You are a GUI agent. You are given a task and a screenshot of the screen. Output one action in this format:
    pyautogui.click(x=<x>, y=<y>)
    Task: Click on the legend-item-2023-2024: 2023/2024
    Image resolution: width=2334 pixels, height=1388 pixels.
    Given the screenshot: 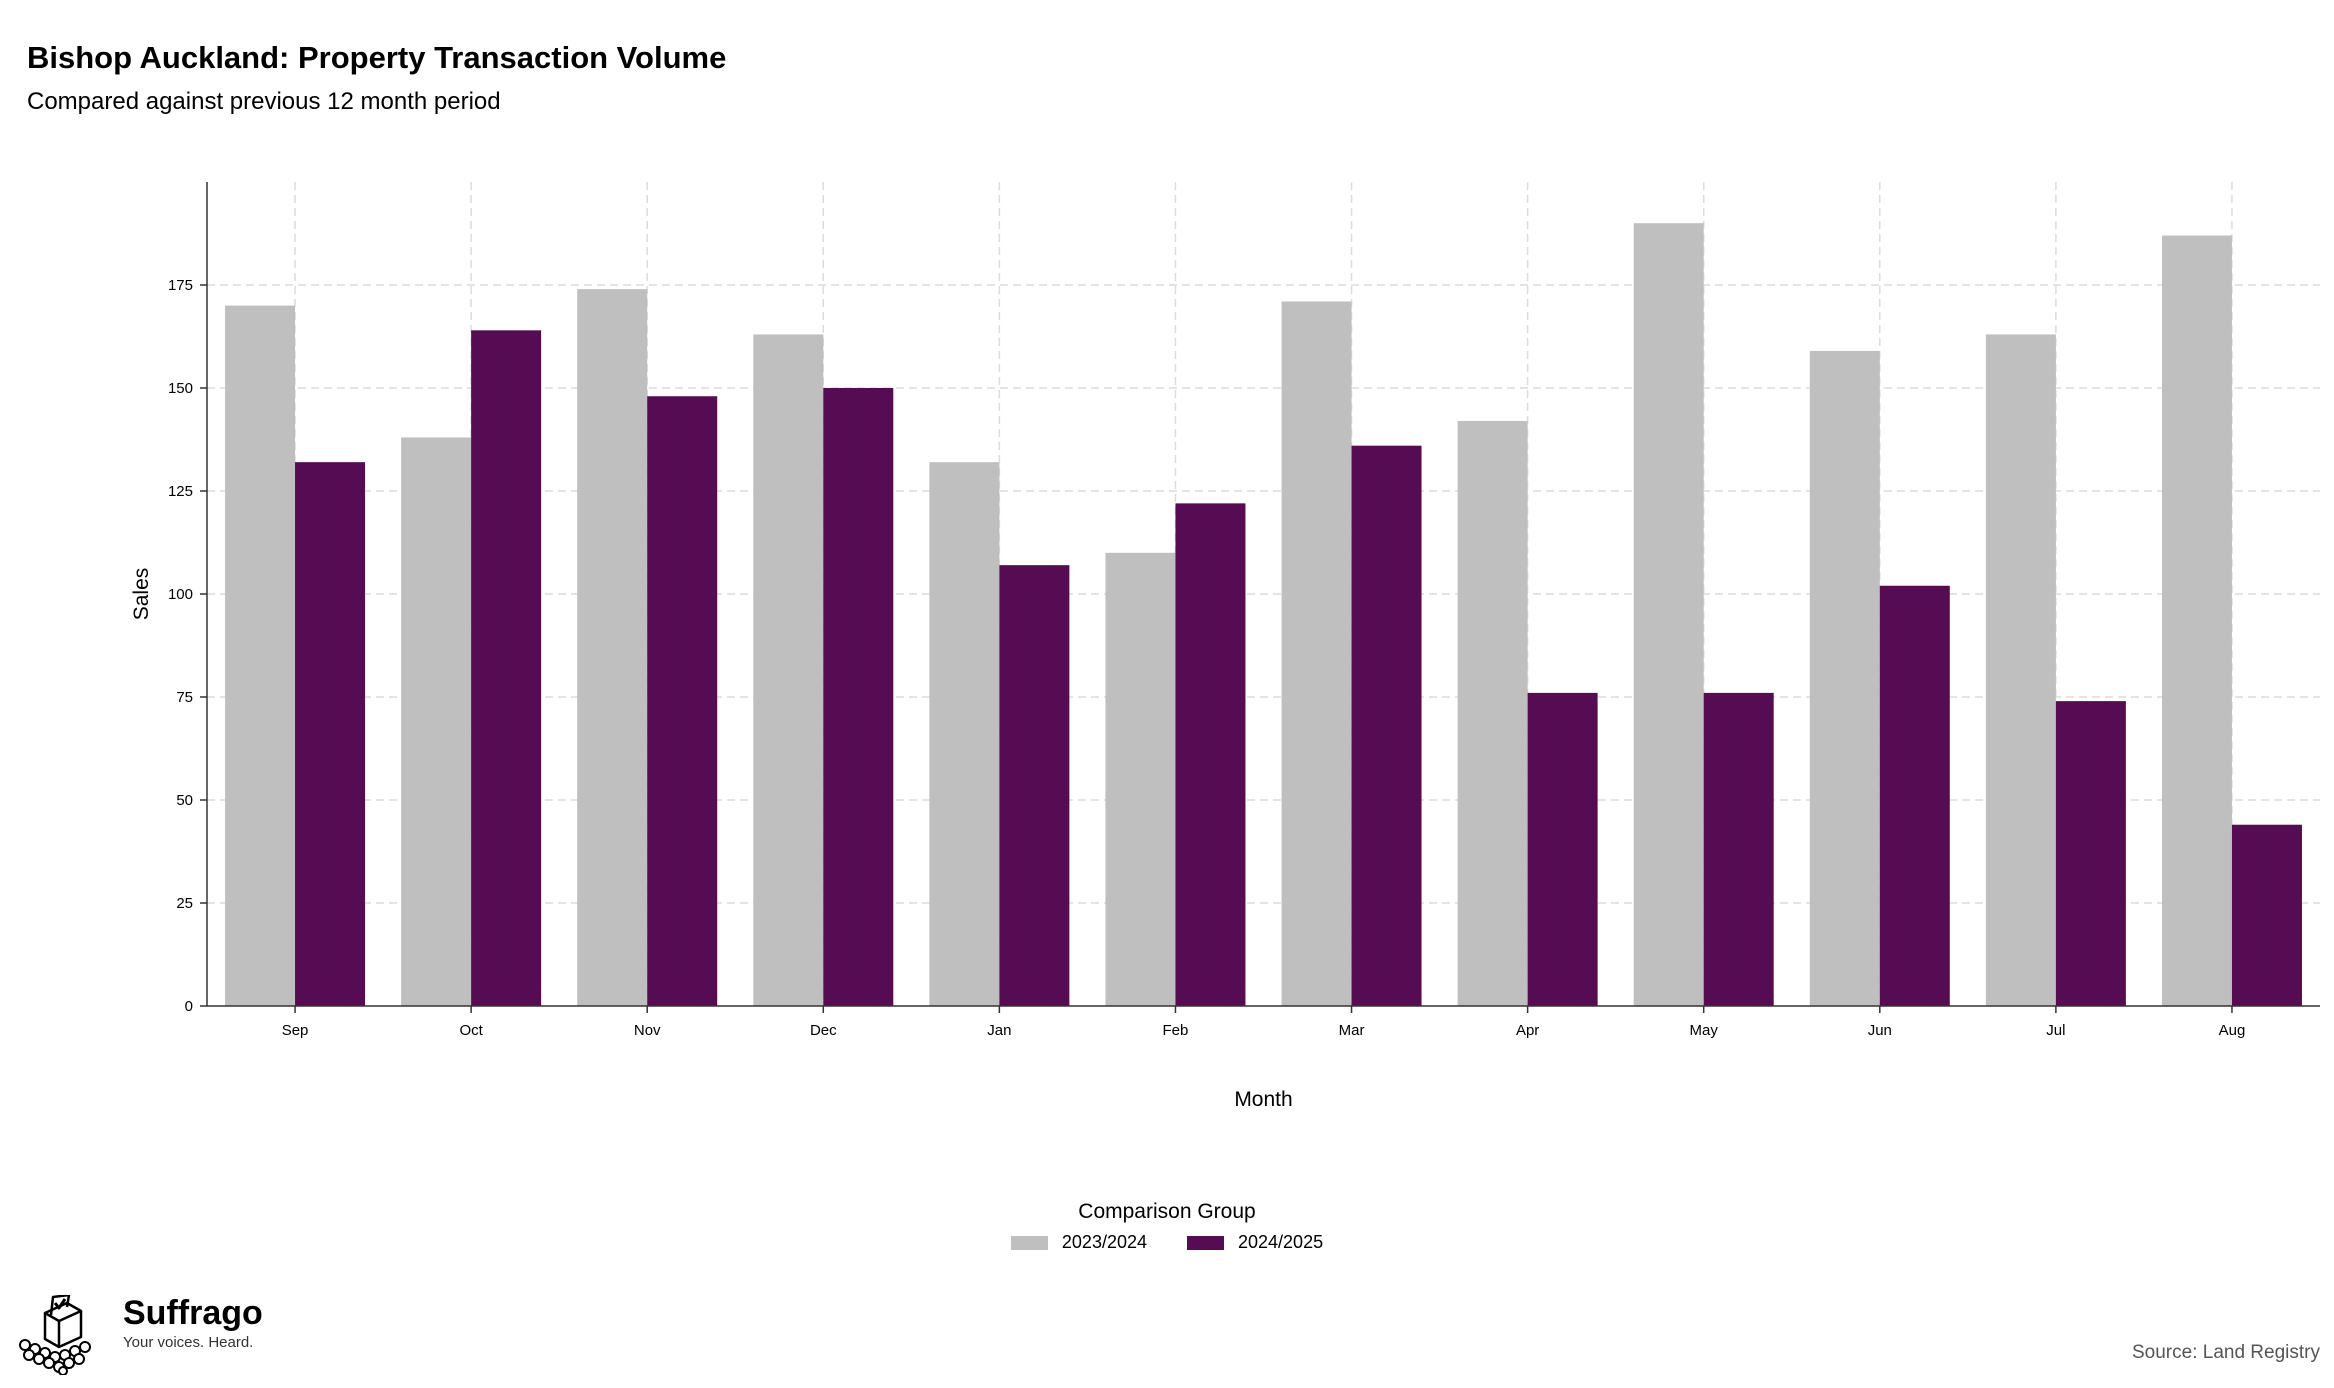 What is the action you would take?
    pyautogui.click(x=1078, y=1242)
    